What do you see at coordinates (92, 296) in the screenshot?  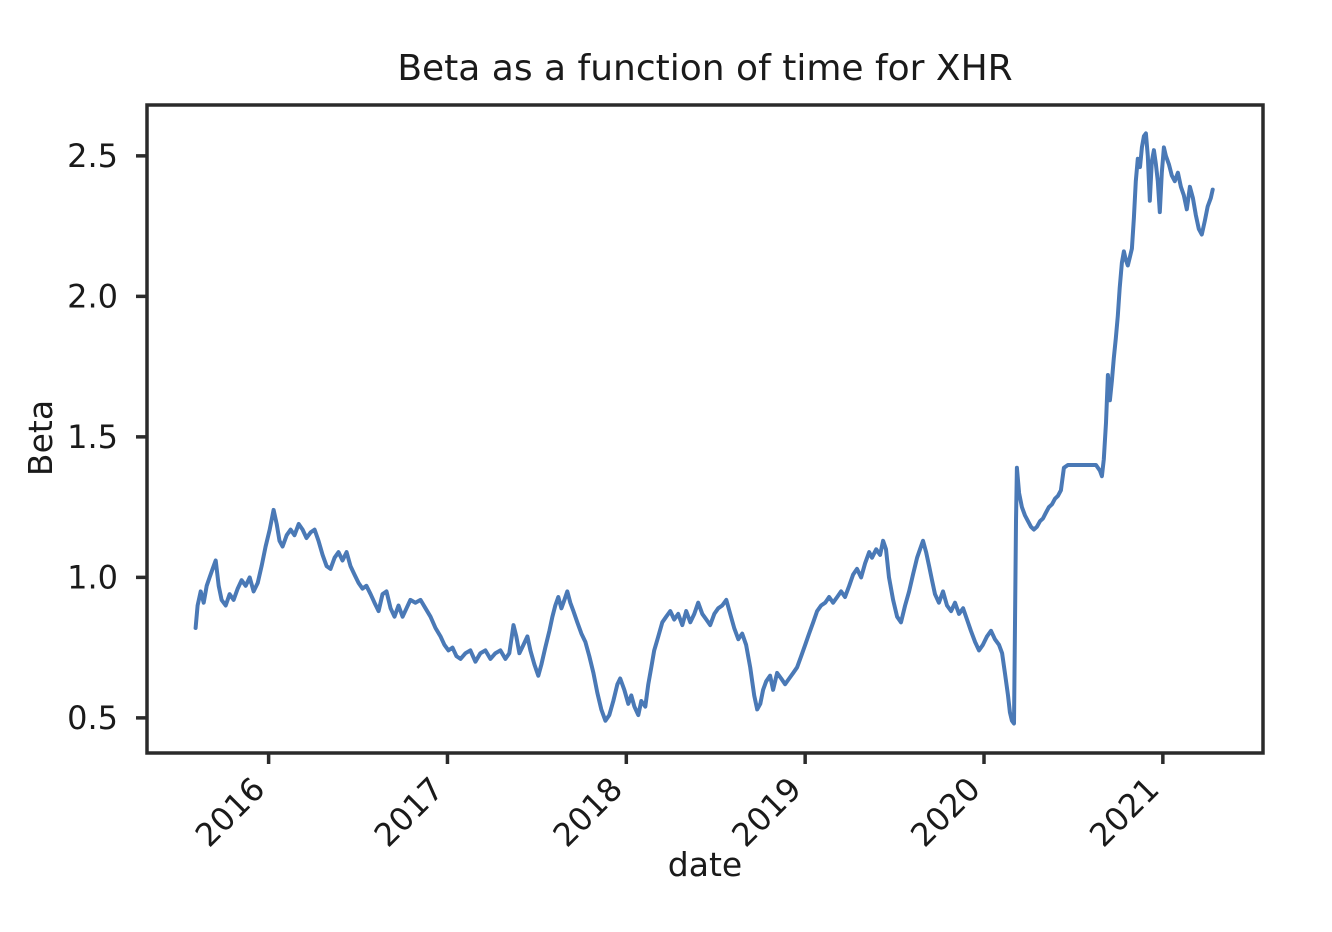 I see `y-tick-label-2.0: 2.0` at bounding box center [92, 296].